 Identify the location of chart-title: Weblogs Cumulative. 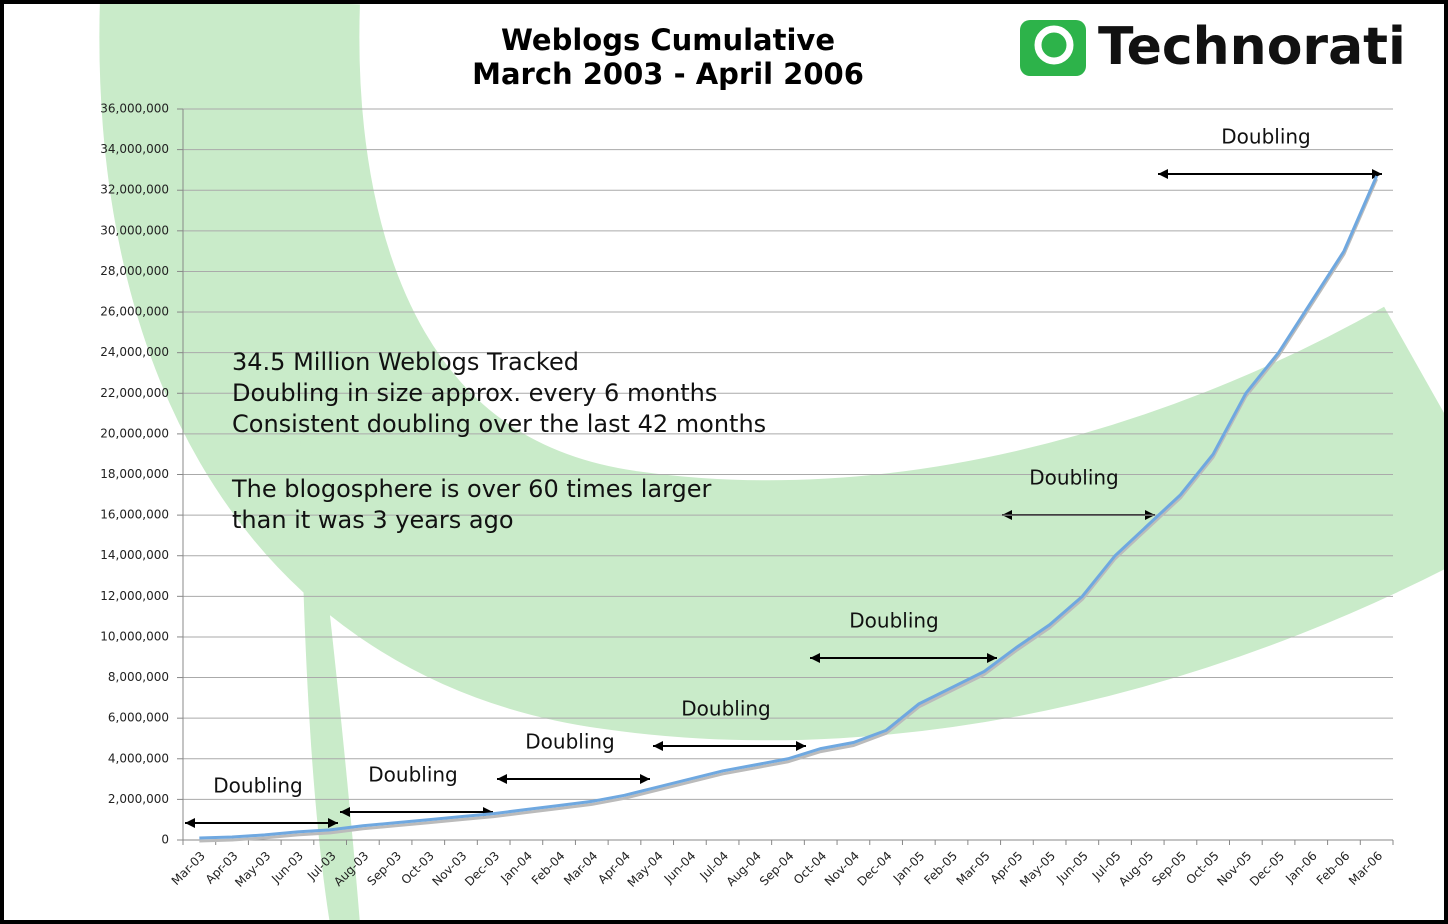
(668, 40).